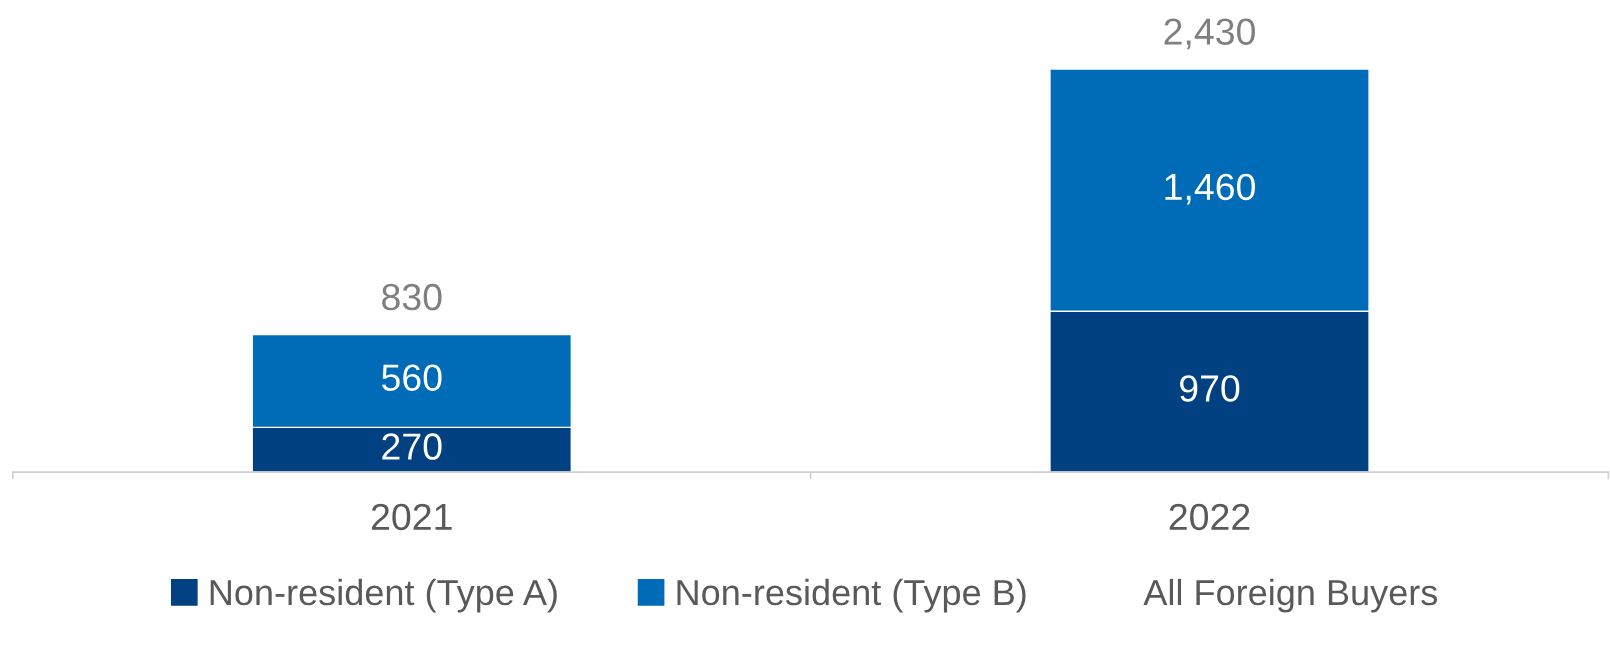 The width and height of the screenshot is (1610, 645). What do you see at coordinates (411, 377) in the screenshot?
I see `data-label: 560` at bounding box center [411, 377].